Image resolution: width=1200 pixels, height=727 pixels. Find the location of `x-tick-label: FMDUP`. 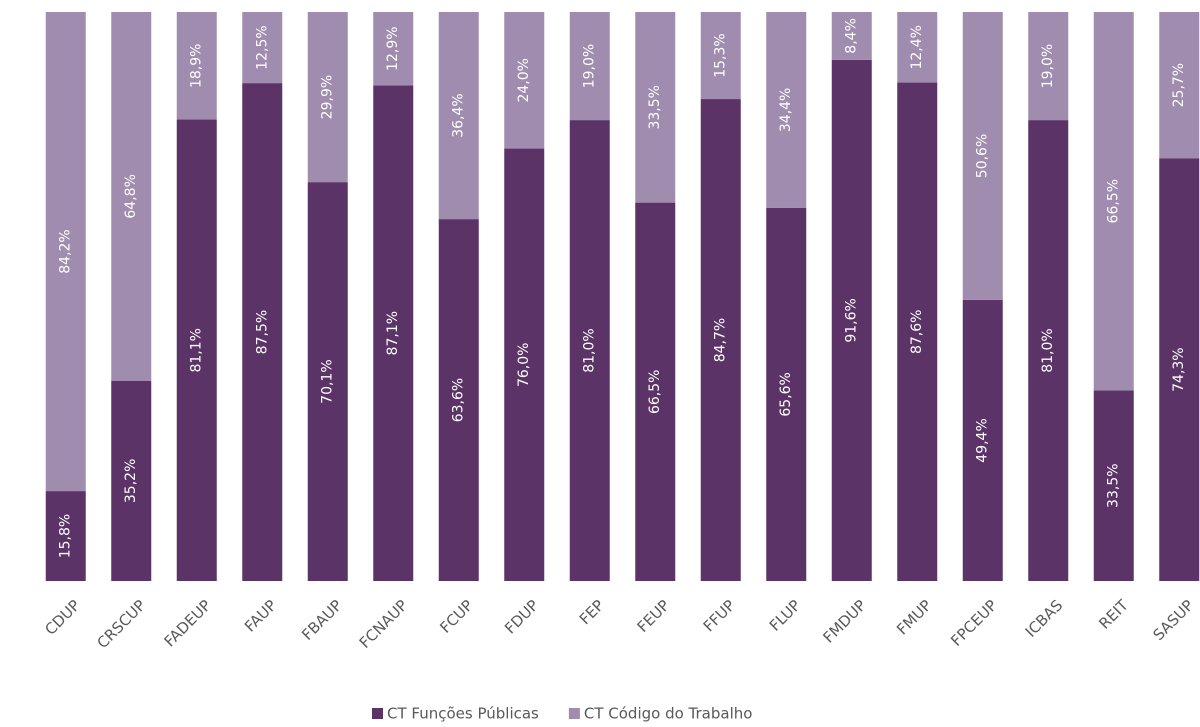

x-tick-label: FMDUP is located at coordinates (844, 621).